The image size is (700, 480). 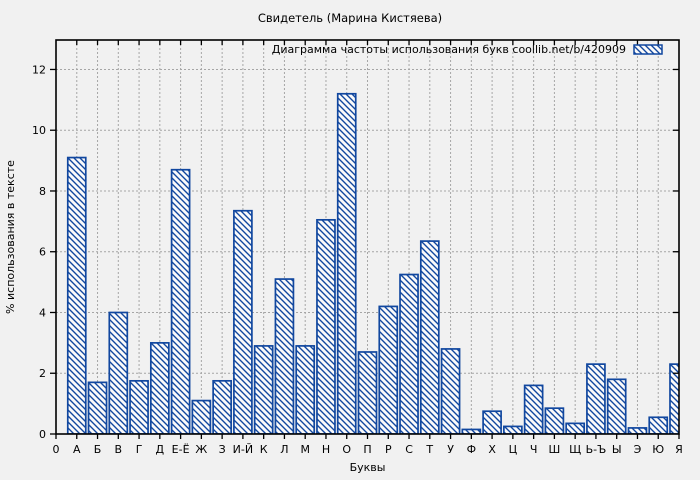 I want to click on x-tick-label: П, so click(x=367, y=449).